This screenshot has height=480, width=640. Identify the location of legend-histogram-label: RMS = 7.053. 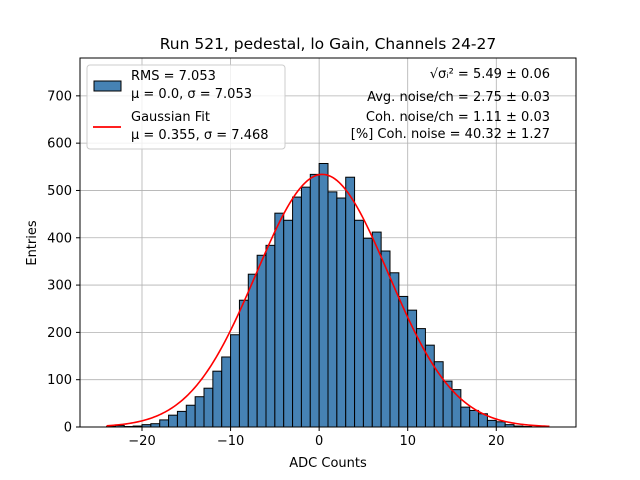
(173, 76).